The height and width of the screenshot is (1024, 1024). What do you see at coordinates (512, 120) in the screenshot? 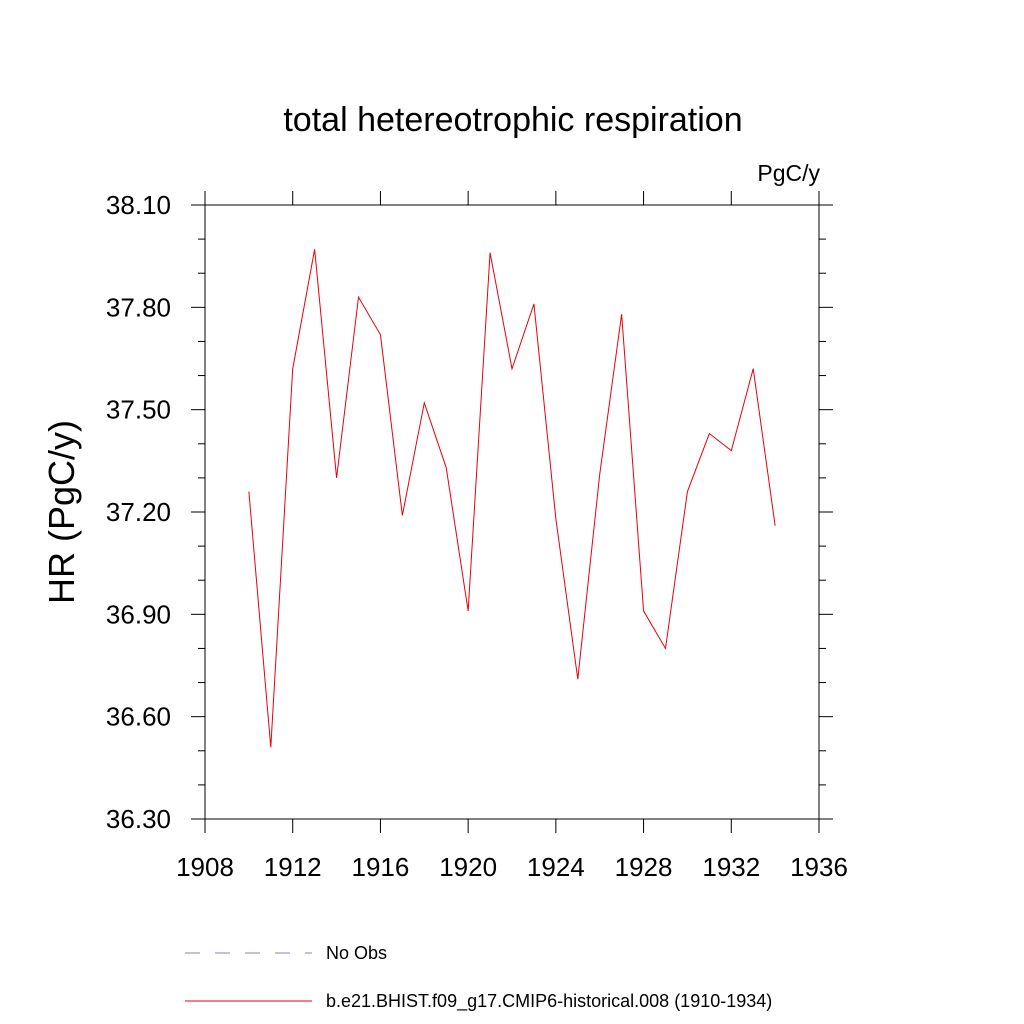
I see `chart-title: total hetereotrophic respiration` at bounding box center [512, 120].